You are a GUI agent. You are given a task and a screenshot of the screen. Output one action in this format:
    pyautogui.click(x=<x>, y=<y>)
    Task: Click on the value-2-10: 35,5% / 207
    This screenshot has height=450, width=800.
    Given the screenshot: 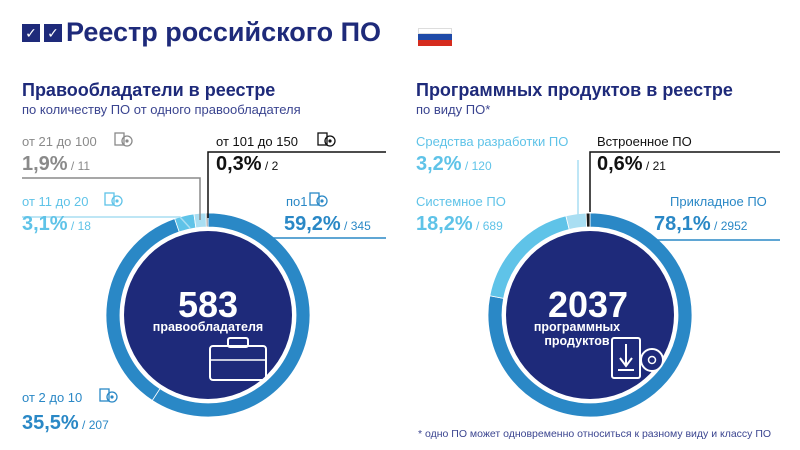 What is the action you would take?
    pyautogui.click(x=65, y=423)
    